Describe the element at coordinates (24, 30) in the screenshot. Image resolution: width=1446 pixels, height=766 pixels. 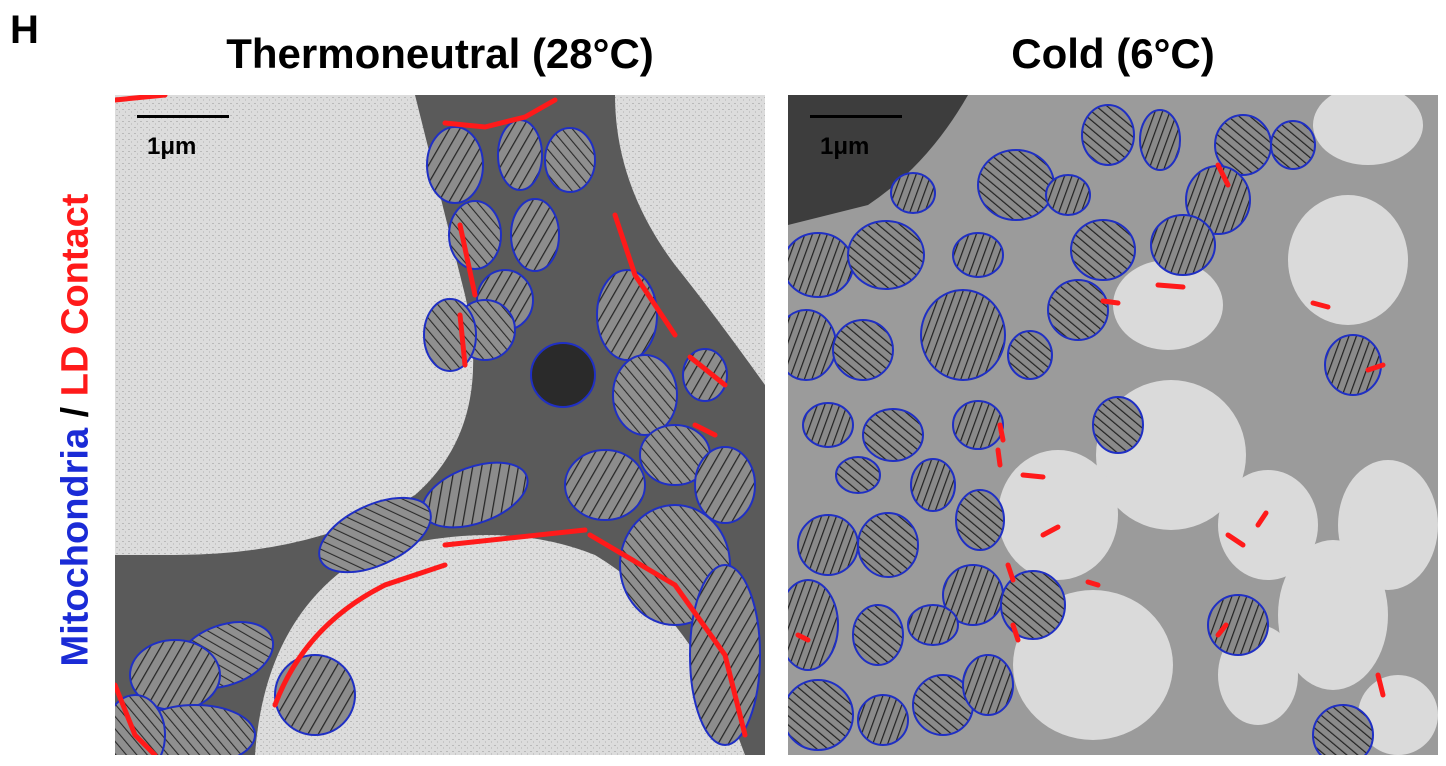
I see `panel-letter: H` at that location.